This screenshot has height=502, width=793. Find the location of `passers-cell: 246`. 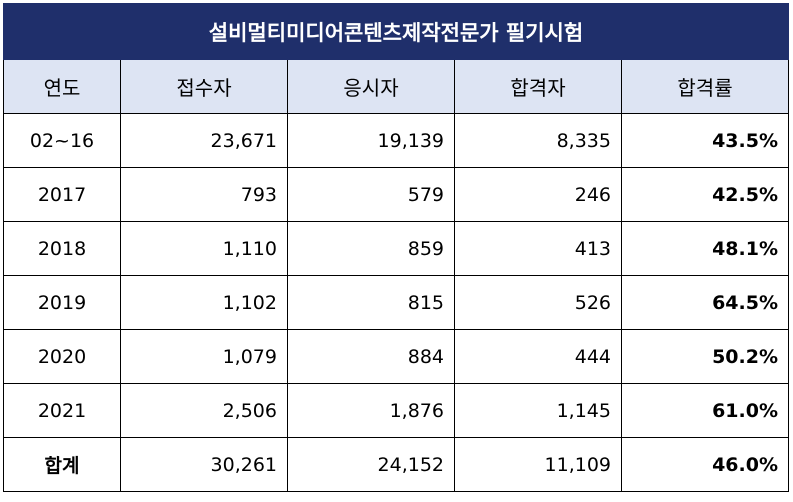

passers-cell: 246 is located at coordinates (538, 194).